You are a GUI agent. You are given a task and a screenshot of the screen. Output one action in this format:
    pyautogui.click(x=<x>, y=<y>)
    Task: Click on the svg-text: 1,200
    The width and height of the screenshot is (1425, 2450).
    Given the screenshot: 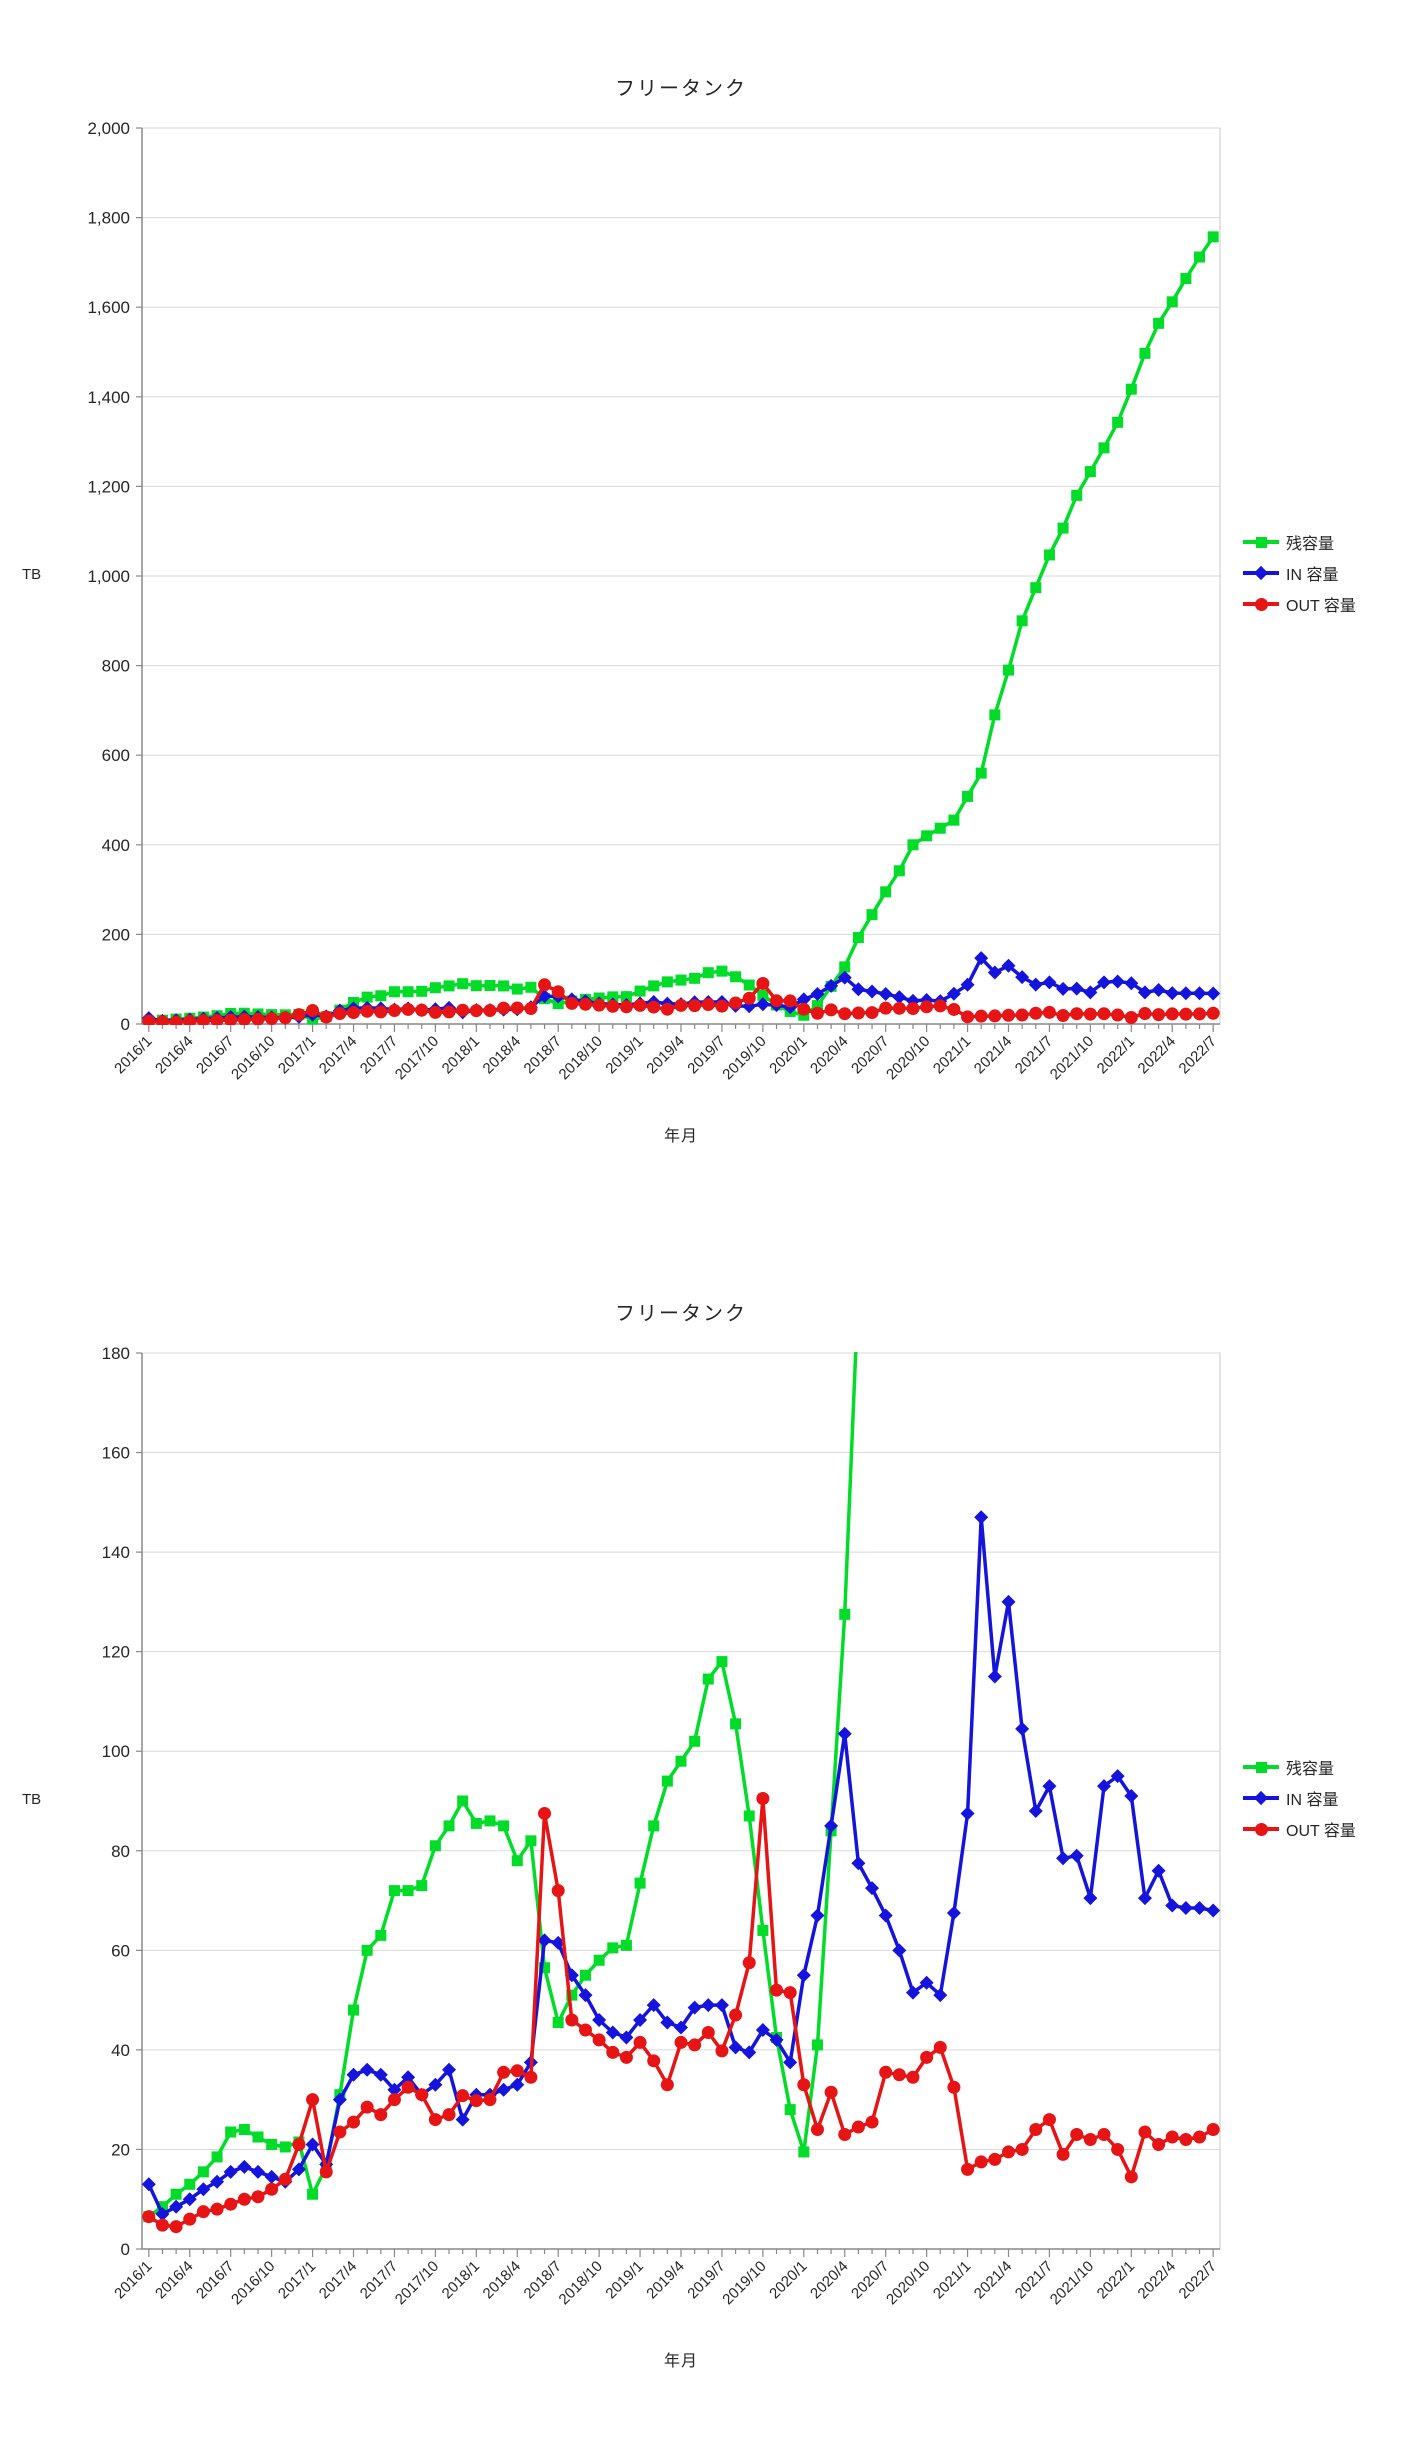 What is the action you would take?
    pyautogui.click(x=108, y=486)
    